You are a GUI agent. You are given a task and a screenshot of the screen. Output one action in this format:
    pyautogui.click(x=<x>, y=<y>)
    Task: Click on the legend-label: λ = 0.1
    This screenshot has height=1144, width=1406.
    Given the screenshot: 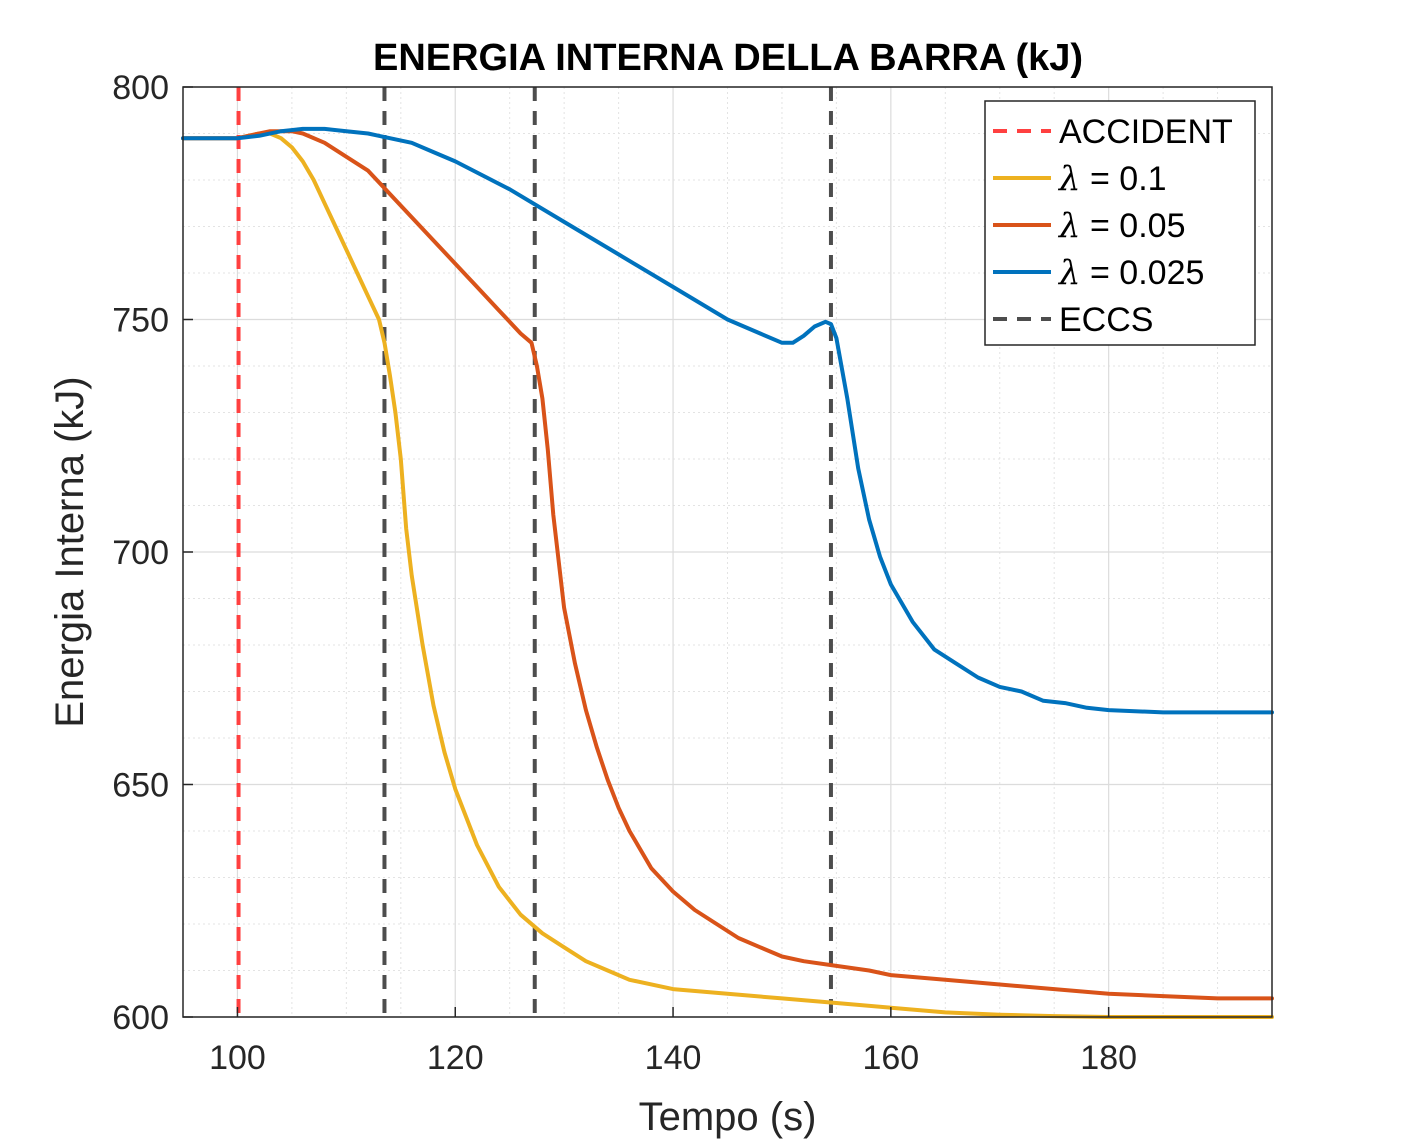 What is the action you would take?
    pyautogui.click(x=1112, y=179)
    